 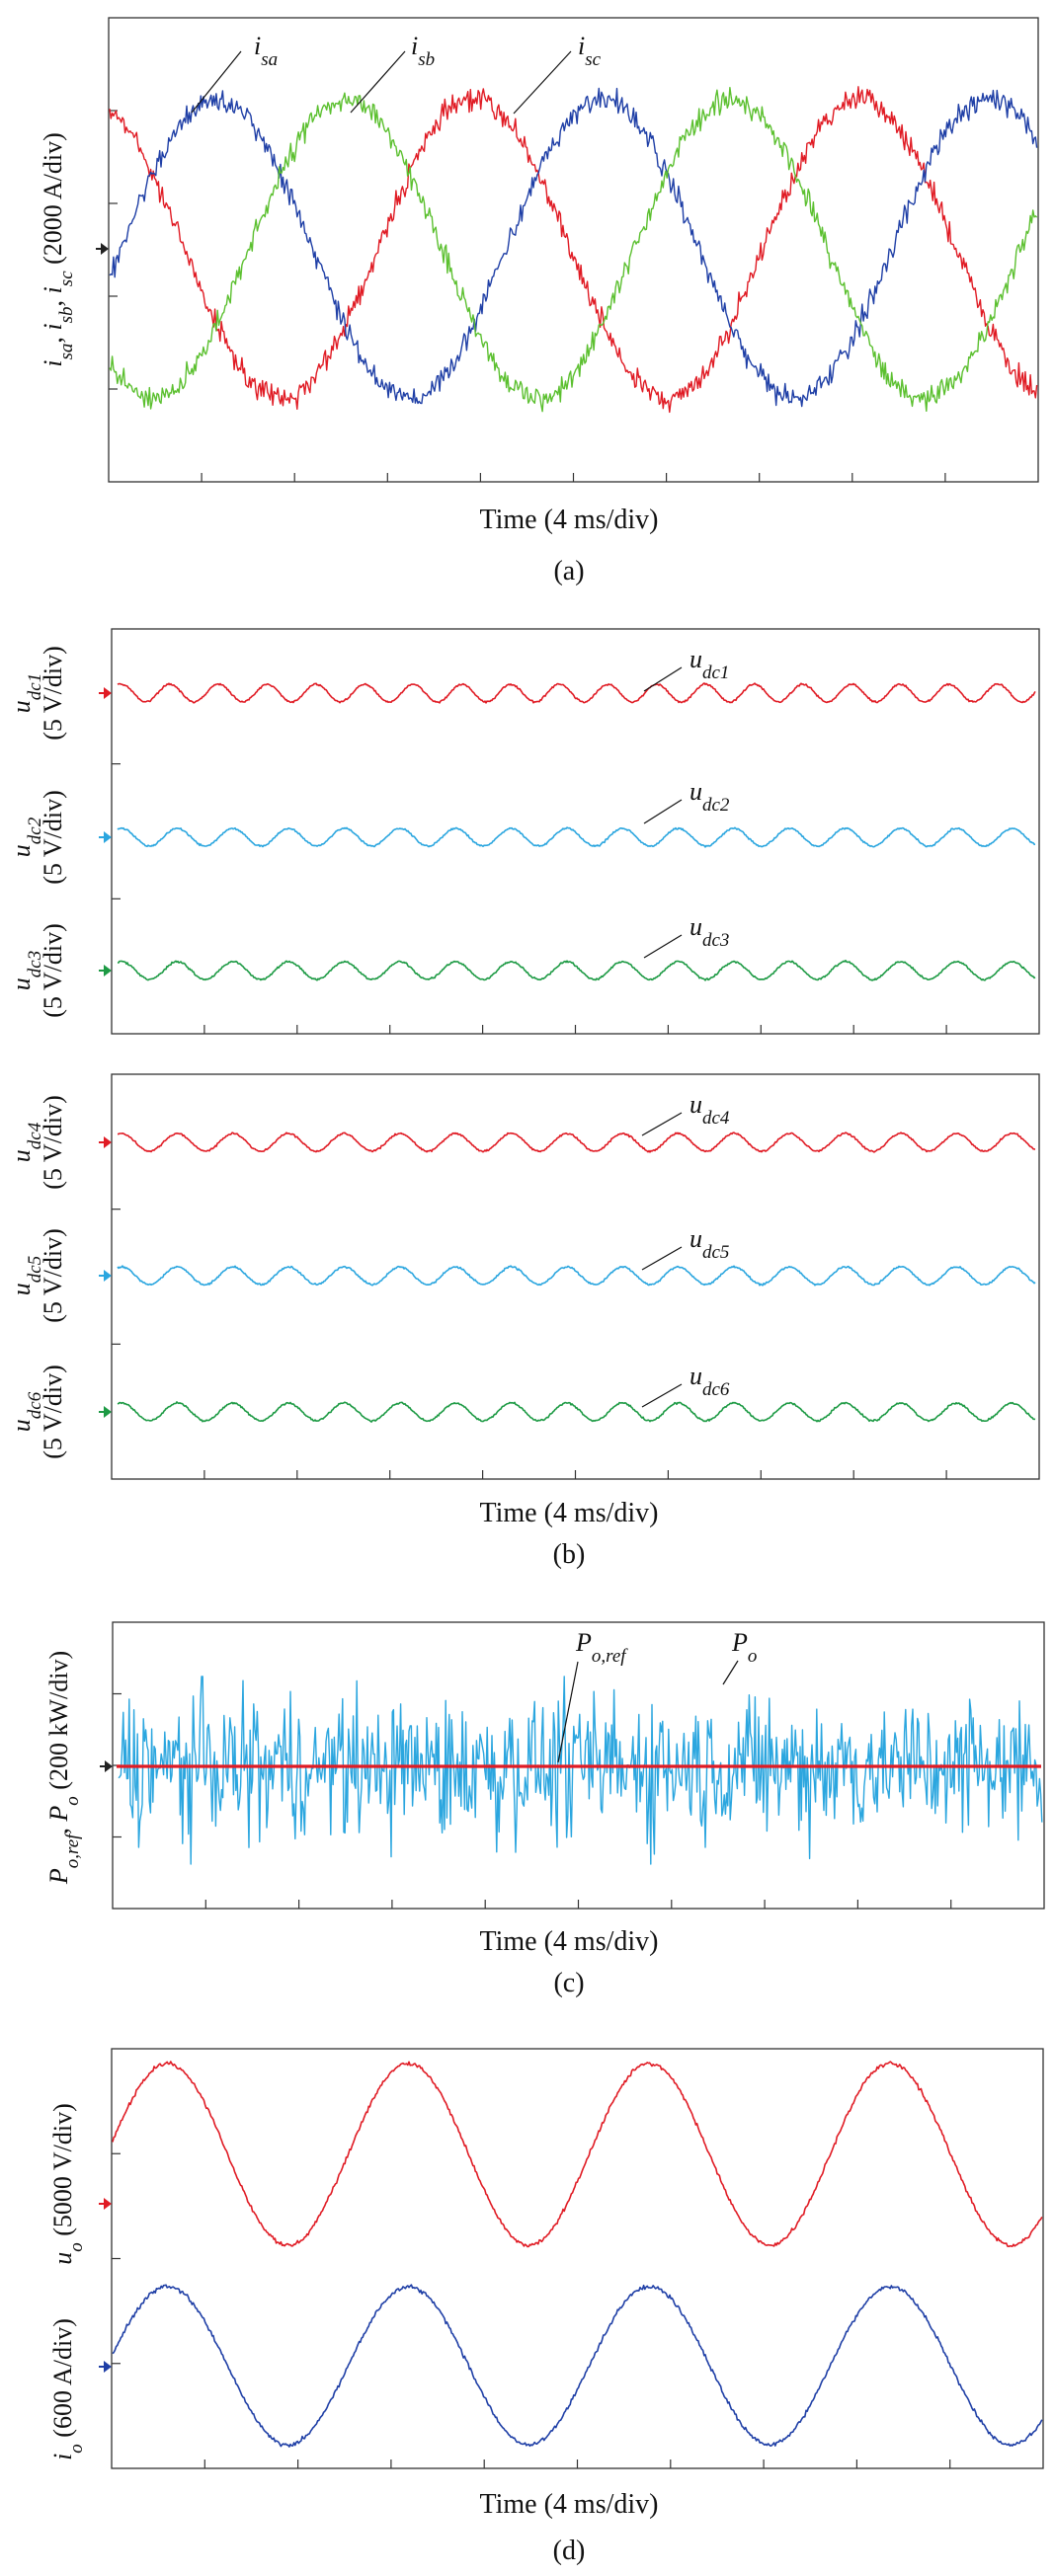 What do you see at coordinates (601, 1647) in the screenshot?
I see `label-po-ref: Po,ref` at bounding box center [601, 1647].